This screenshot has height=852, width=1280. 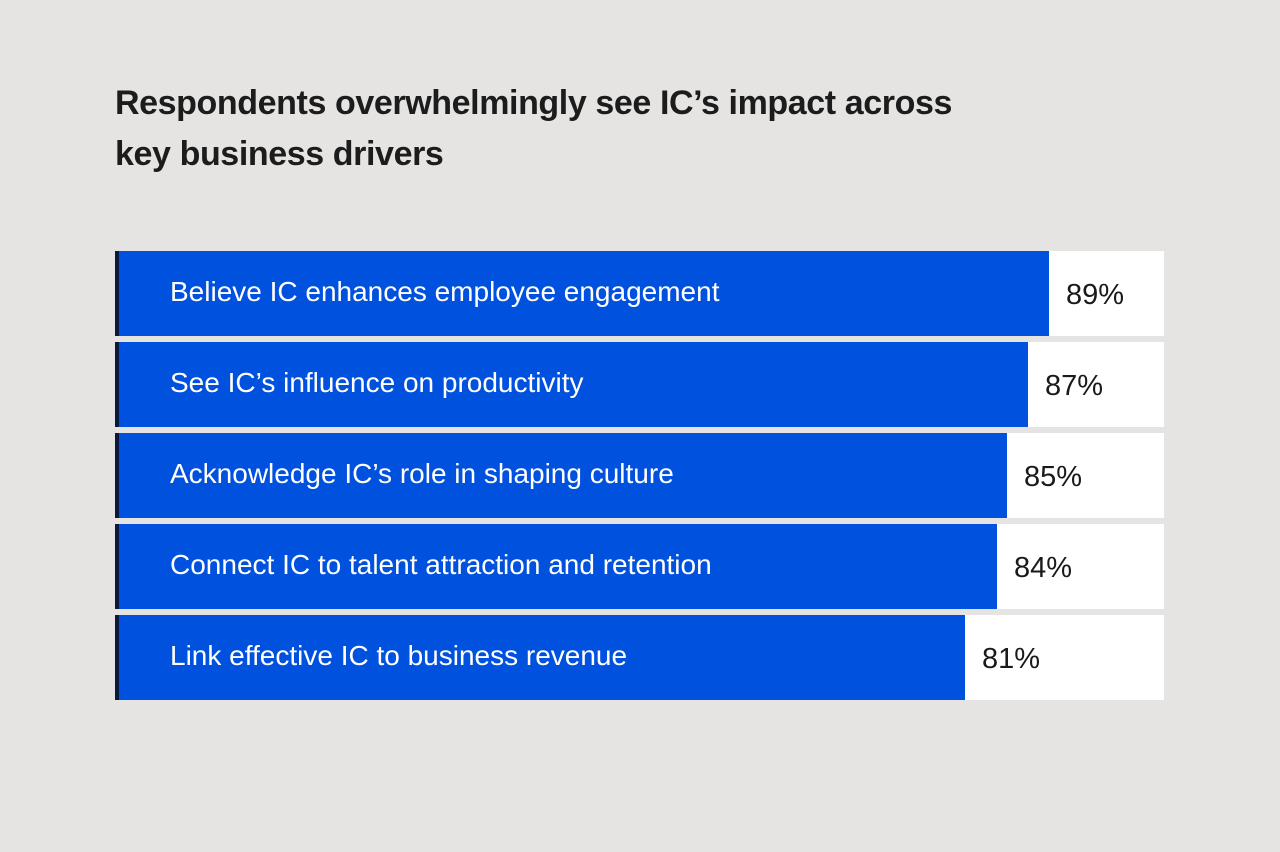 I want to click on bar-label: Acknowledge IC’s role in shaping culture, so click(x=422, y=473).